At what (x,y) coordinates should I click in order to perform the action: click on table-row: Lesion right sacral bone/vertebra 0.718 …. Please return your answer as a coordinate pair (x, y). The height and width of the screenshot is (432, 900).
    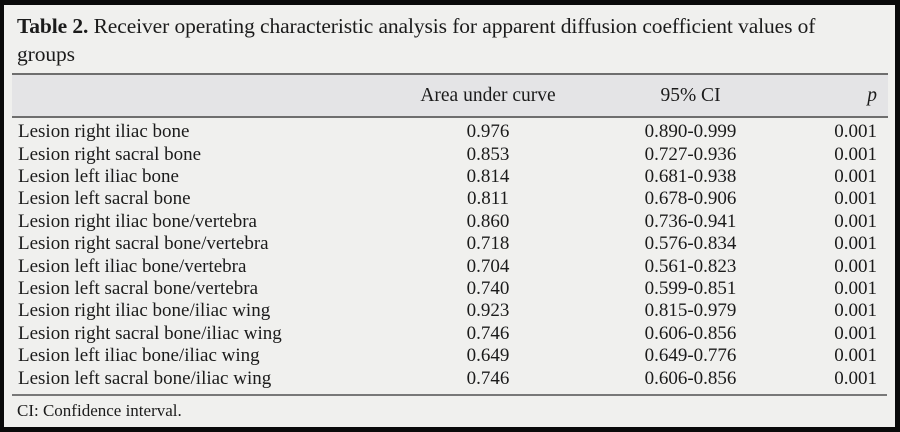
    Looking at the image, I should click on (449, 244).